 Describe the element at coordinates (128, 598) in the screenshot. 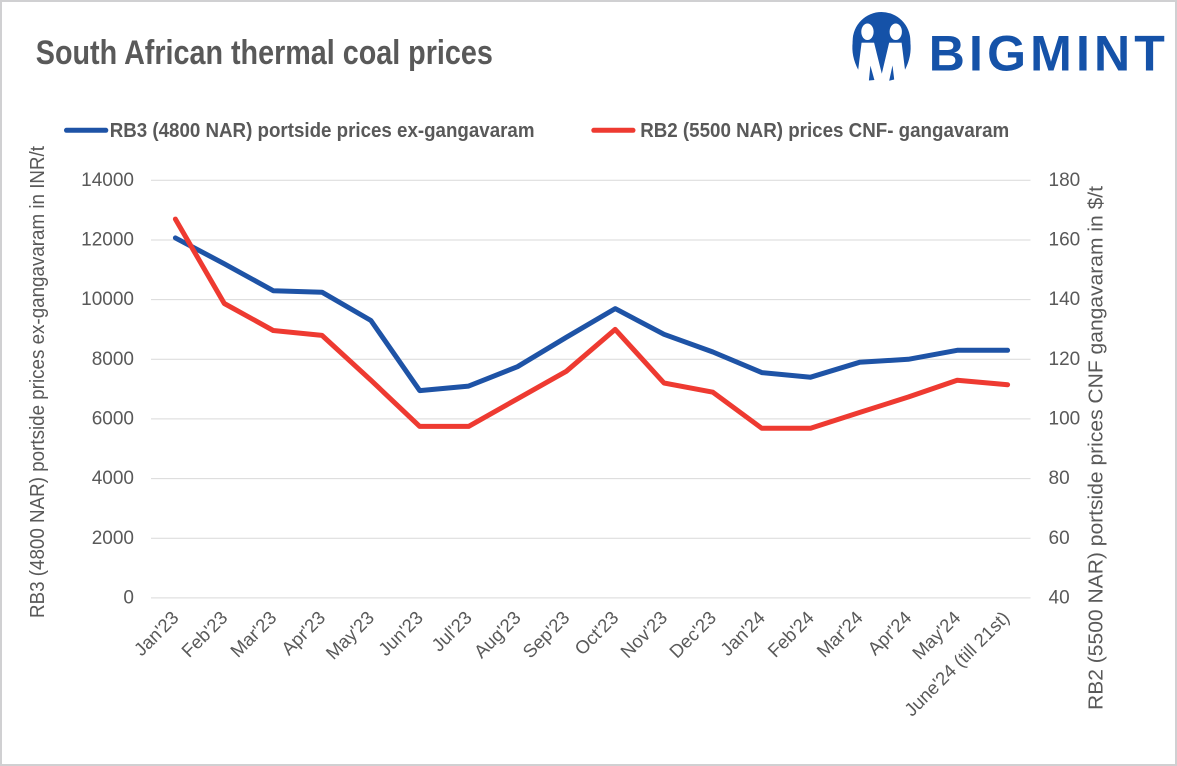

I see `svg-text: 0` at that location.